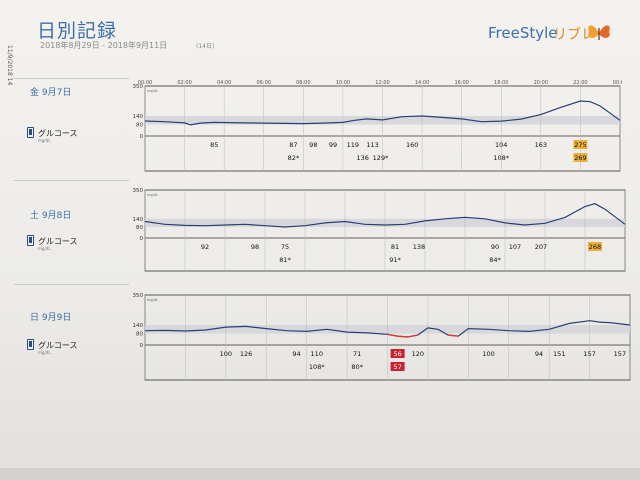 Image resolution: width=640 pixels, height=480 pixels. Describe the element at coordinates (422, 83) in the screenshot. I see `x-tick-label: 14:00` at that location.